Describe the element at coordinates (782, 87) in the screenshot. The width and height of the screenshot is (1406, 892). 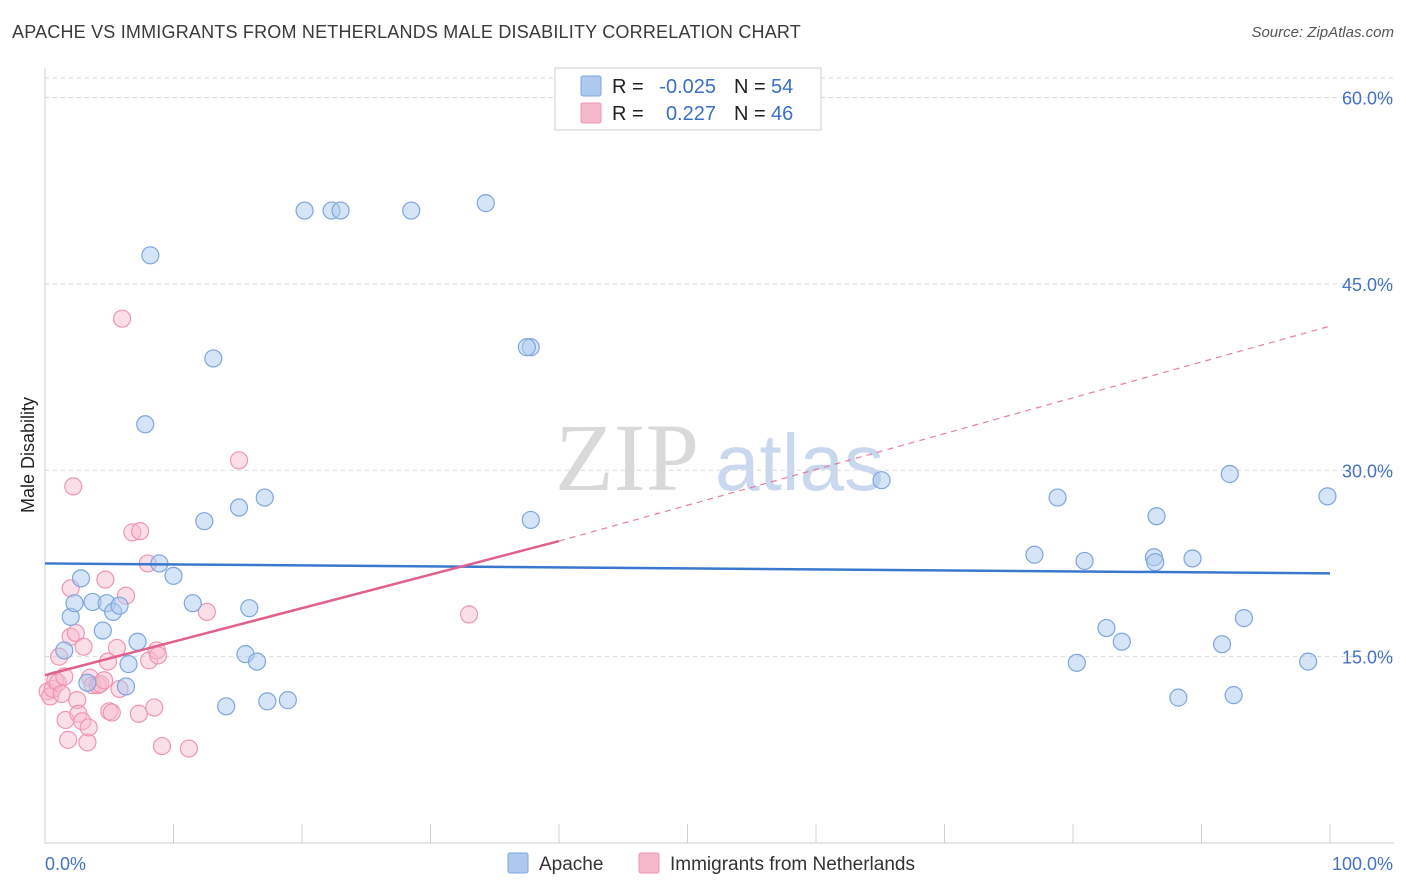
I see `legend-n-value-apache: 54` at that location.